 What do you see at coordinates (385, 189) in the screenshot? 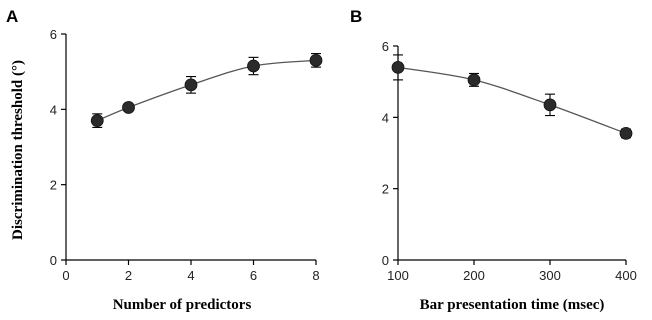
I see `panel-b-y-tick-label: 2` at bounding box center [385, 189].